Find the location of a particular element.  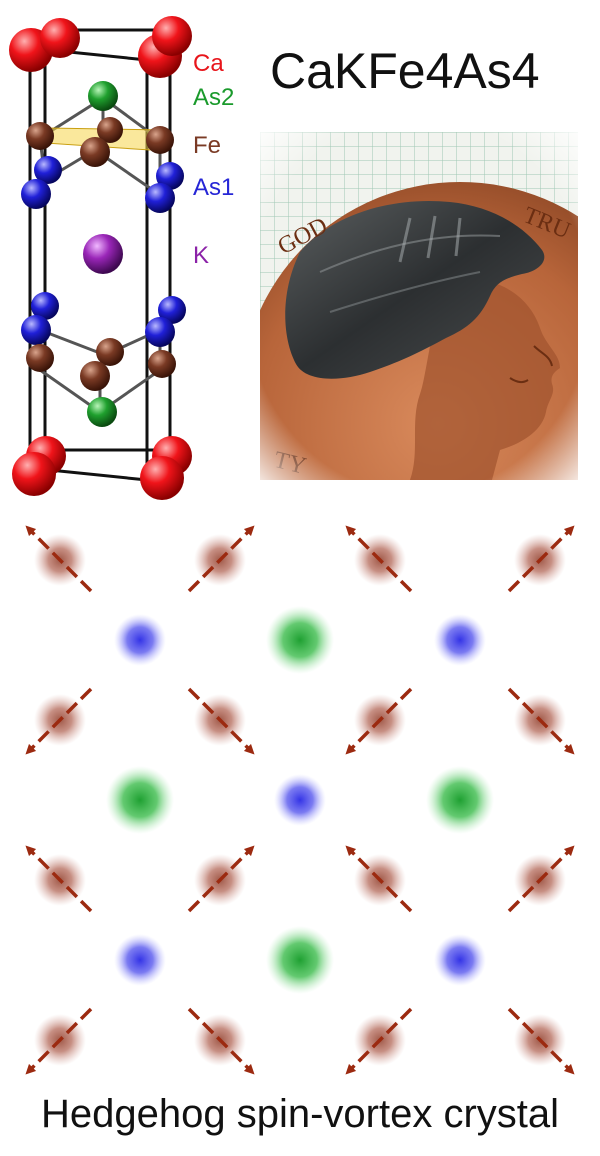

figure-caption: Hedgehog spin-vortex crystal is located at coordinates (300, 1114).